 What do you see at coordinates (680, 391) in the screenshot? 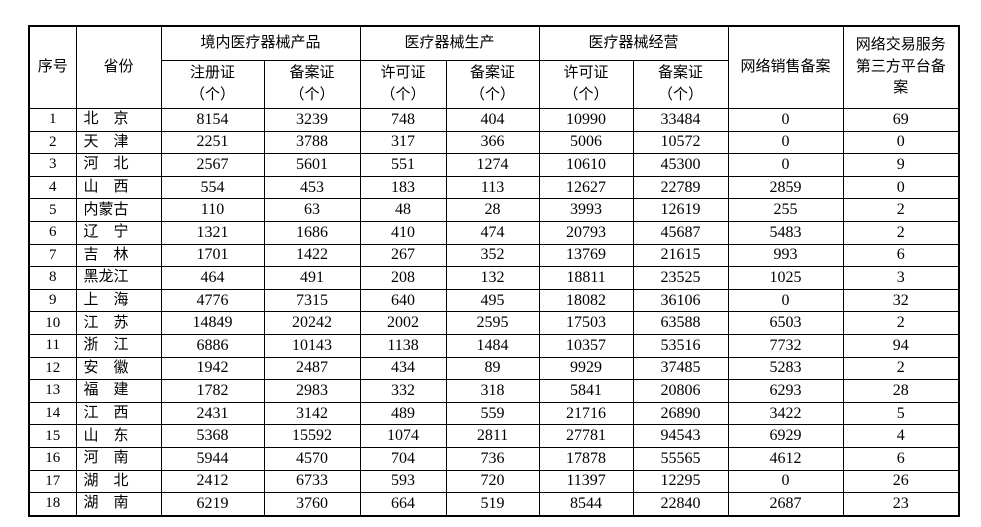
I see `value-cell: 20806` at bounding box center [680, 391].